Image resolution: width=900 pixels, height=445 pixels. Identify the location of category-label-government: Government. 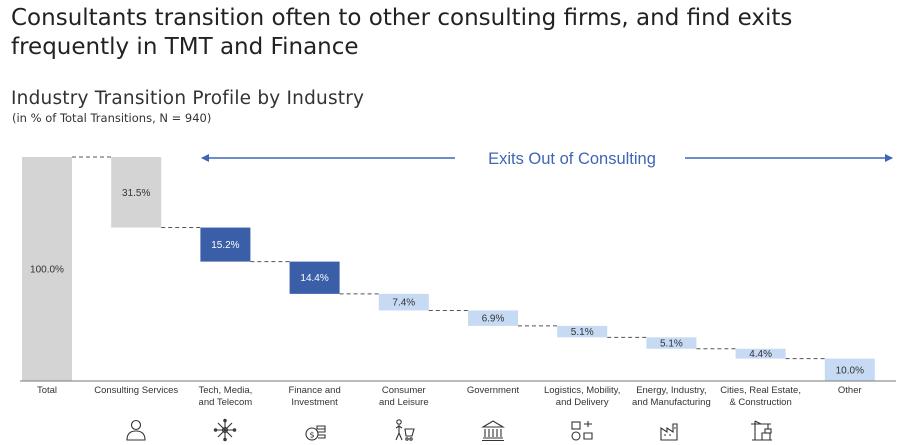
(493, 390).